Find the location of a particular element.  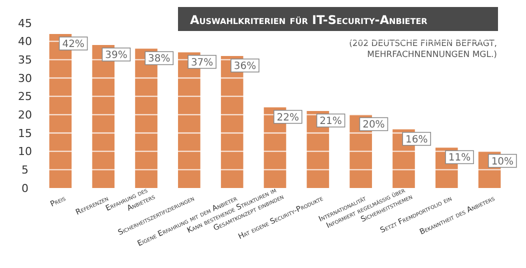

y-tick-label: 45 is located at coordinates (25, 23).